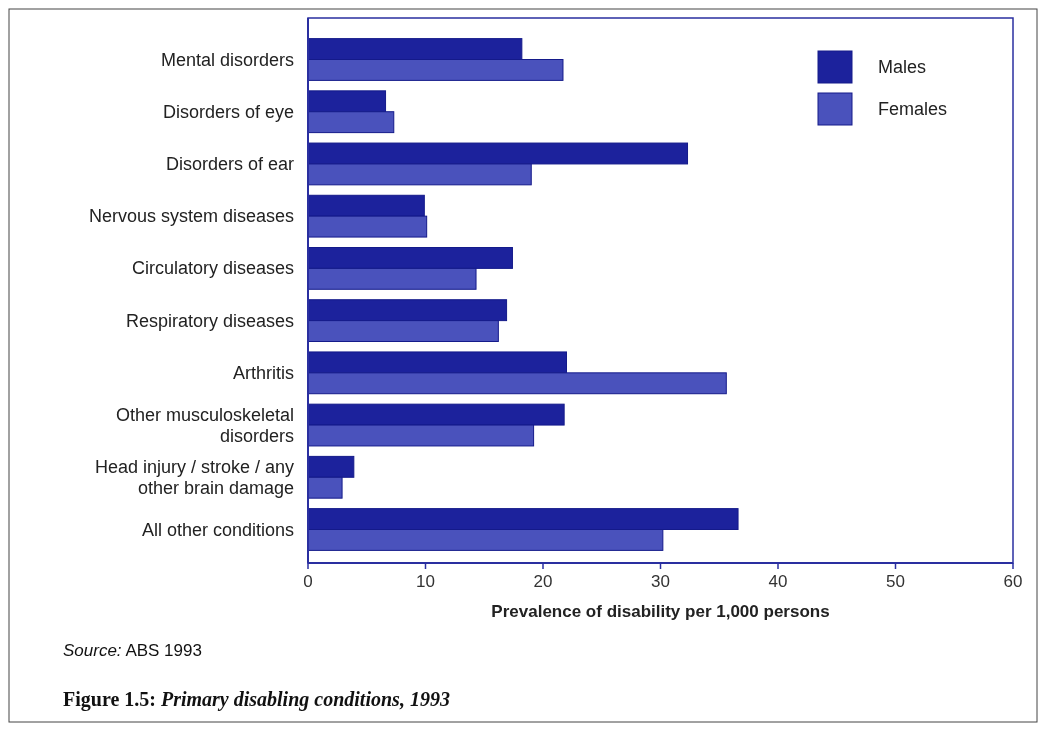 This screenshot has width=1046, height=733. Describe the element at coordinates (660, 581) in the screenshot. I see `x-tick-label: 30` at that location.